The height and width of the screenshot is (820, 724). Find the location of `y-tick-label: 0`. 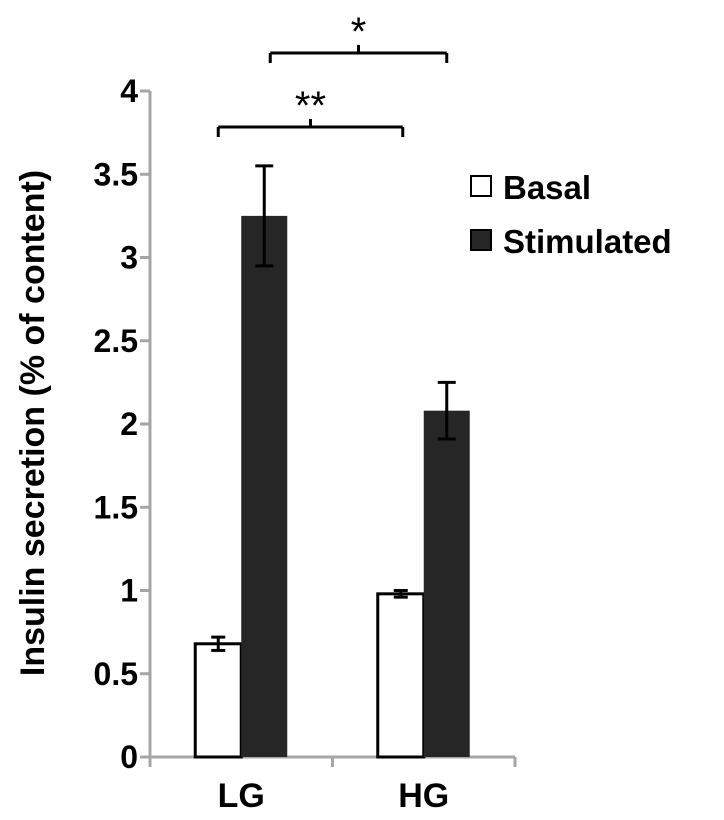

y-tick-label: 0 is located at coordinates (129, 757).